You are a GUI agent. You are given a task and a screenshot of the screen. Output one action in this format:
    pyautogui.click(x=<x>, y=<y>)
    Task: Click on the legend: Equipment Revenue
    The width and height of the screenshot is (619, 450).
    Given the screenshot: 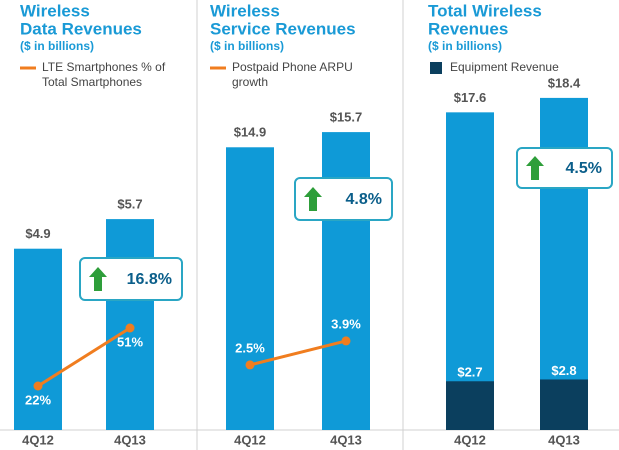 What is the action you would take?
    pyautogui.click(x=504, y=67)
    